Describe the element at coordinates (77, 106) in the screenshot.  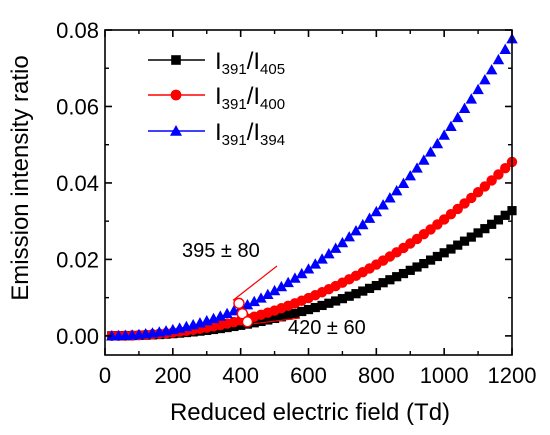
I see `y-tick-label: 0.06` at that location.